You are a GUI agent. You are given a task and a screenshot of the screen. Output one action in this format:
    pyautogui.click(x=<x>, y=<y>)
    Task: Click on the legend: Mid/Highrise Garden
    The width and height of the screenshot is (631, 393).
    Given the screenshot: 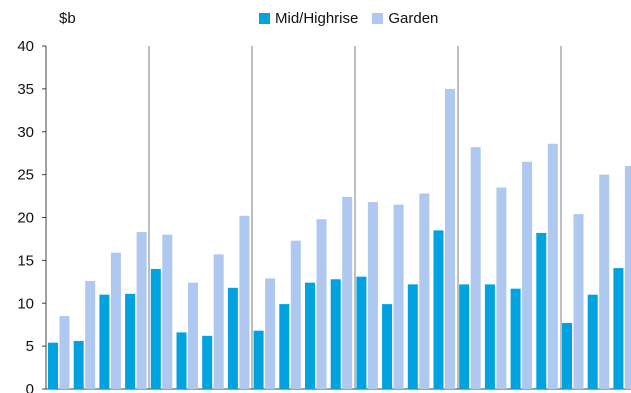 What is the action you would take?
    pyautogui.click(x=355, y=18)
    